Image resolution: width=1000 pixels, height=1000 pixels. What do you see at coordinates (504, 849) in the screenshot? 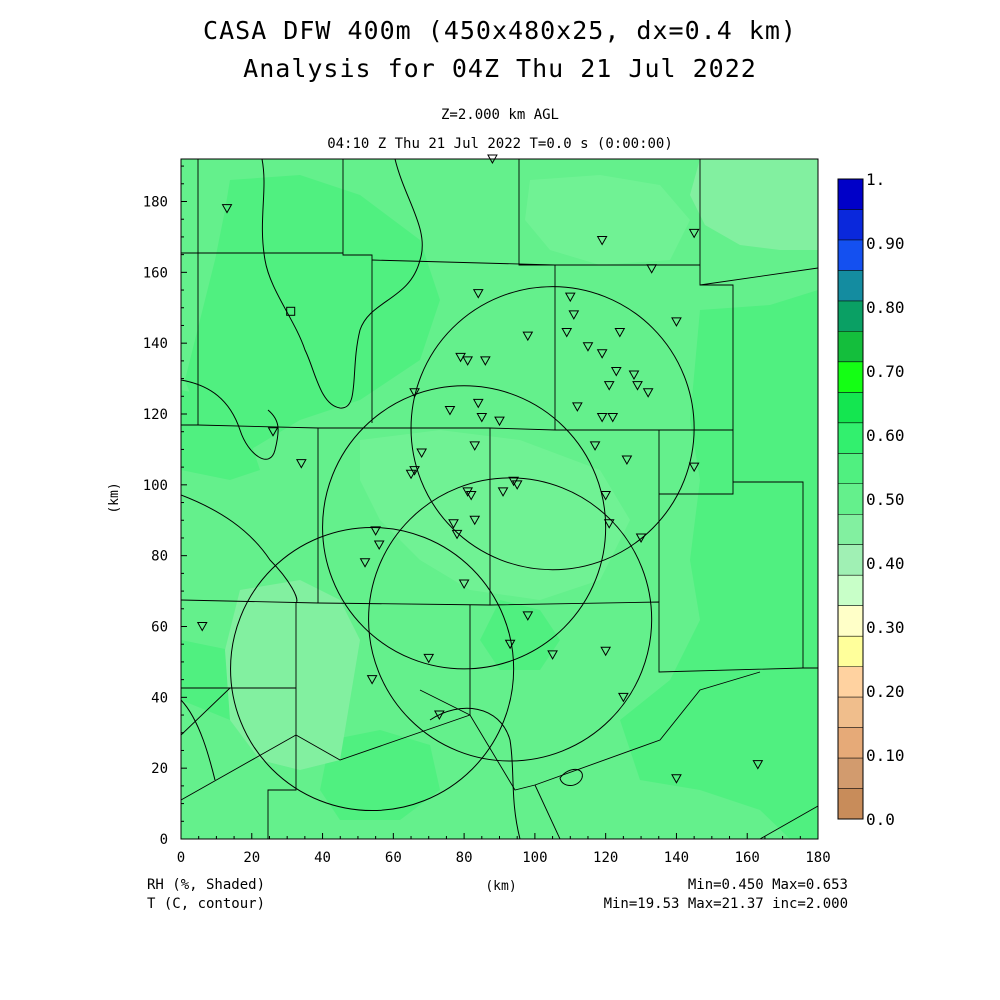
I see `x-axis: 0 20 40 60 80 100 120 140 160 180` at bounding box center [504, 849].